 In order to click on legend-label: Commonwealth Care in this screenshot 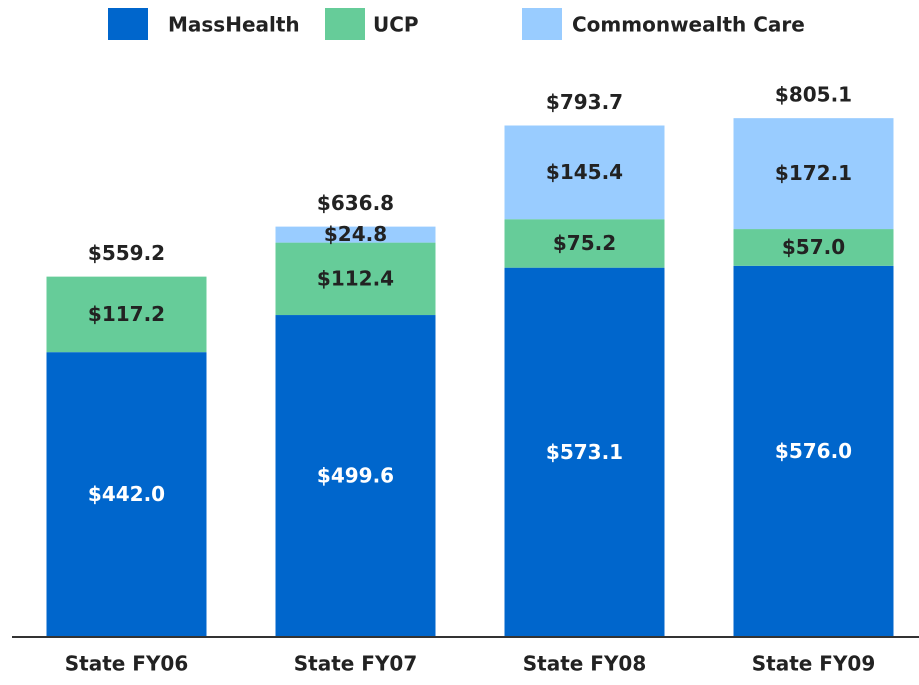, I will do `click(688, 25)`.